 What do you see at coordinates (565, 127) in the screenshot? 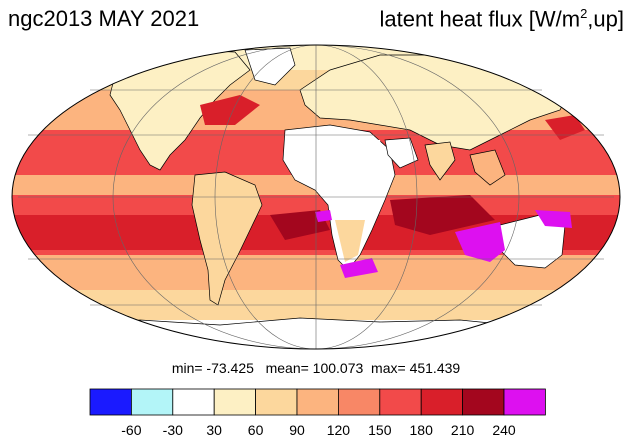
I see `kuroshio-hotspot` at bounding box center [565, 127].